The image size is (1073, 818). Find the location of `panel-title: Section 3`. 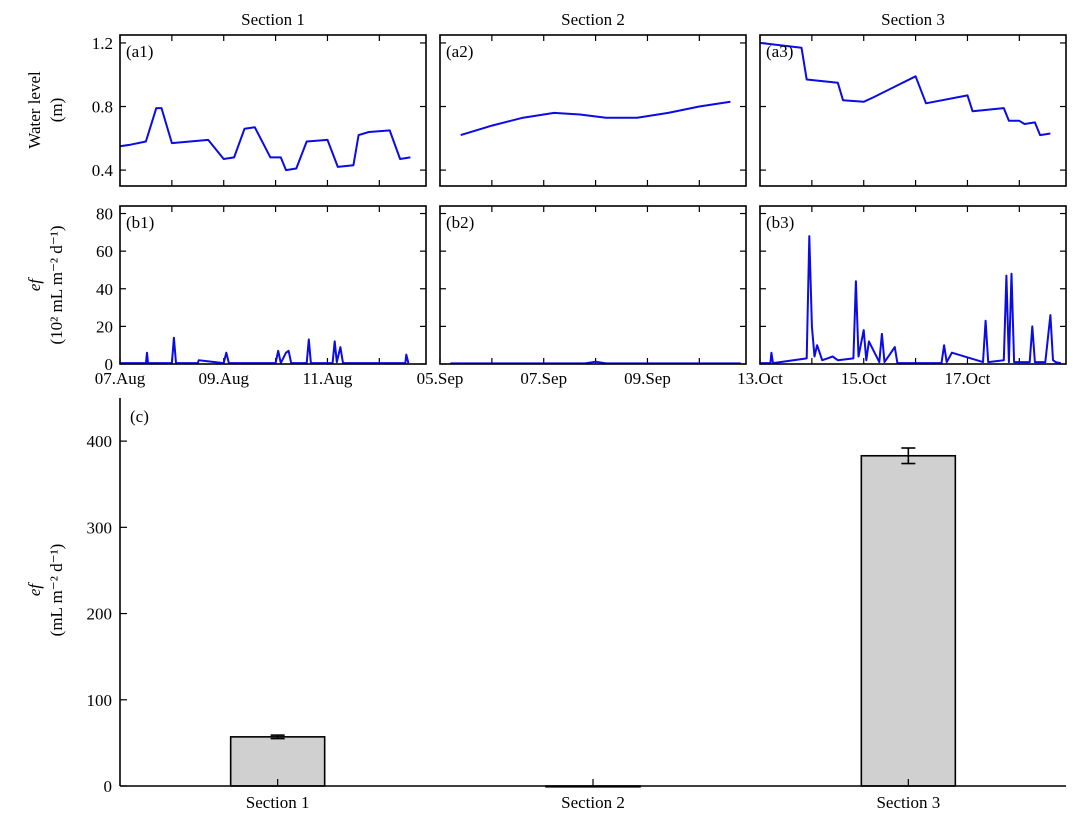

panel-title: Section 3 is located at coordinates (913, 19).